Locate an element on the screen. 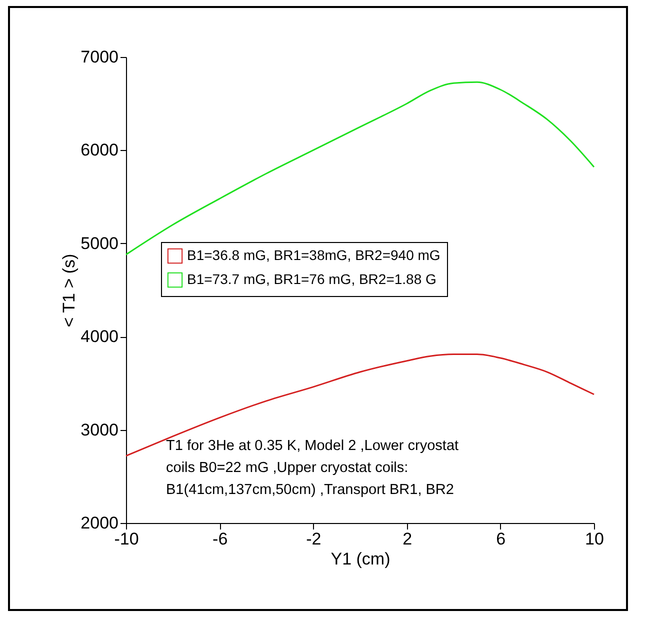 This screenshot has height=620, width=647. y-tick-label: 7000 is located at coordinates (99, 57).